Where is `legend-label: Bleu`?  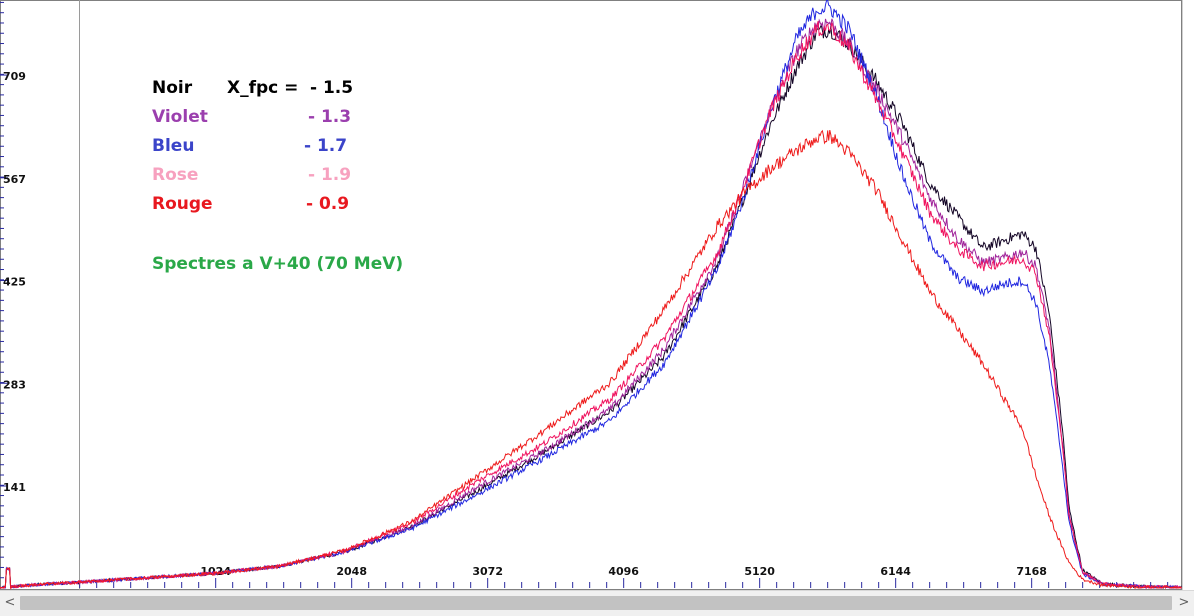 legend-label: Bleu is located at coordinates (173, 146).